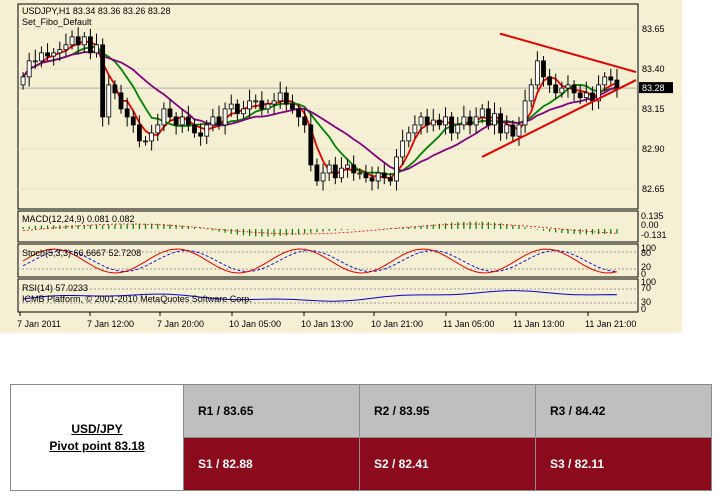 The width and height of the screenshot is (721, 495). Describe the element at coordinates (623, 464) in the screenshot. I see `s3-cell: S3 / 82.11` at that location.